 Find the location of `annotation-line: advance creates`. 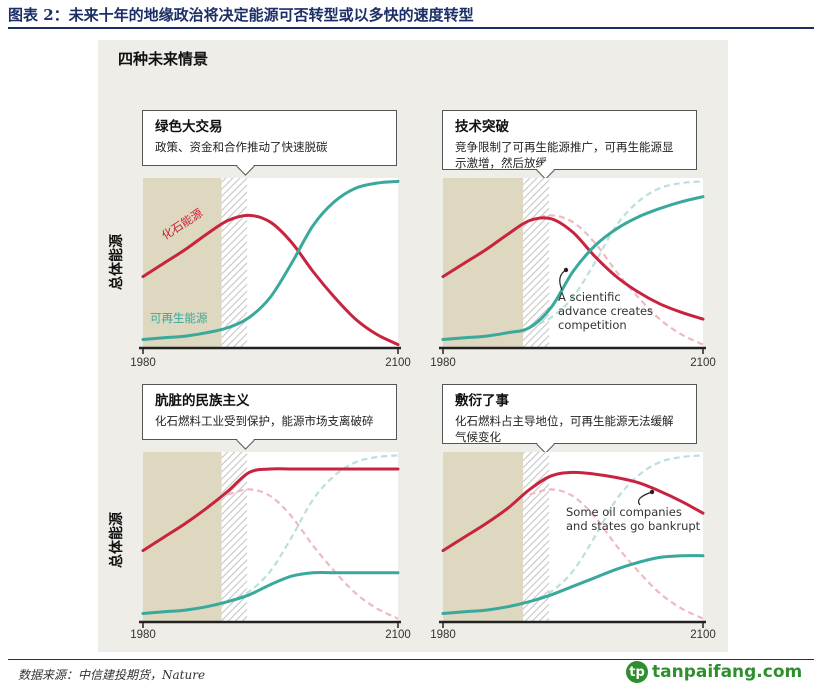

annotation-line: advance creates is located at coordinates (605, 311).